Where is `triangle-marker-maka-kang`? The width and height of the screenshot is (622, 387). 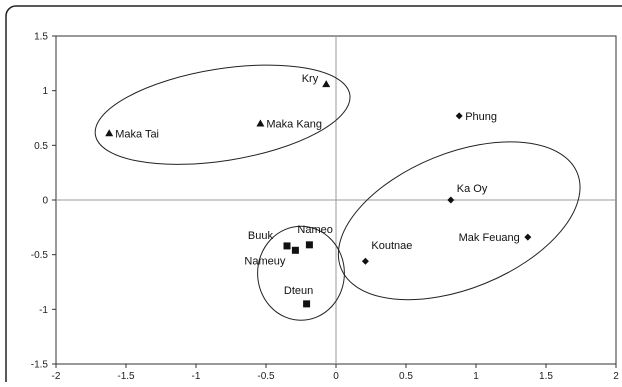
triangle-marker-maka-kang is located at coordinates (260, 123).